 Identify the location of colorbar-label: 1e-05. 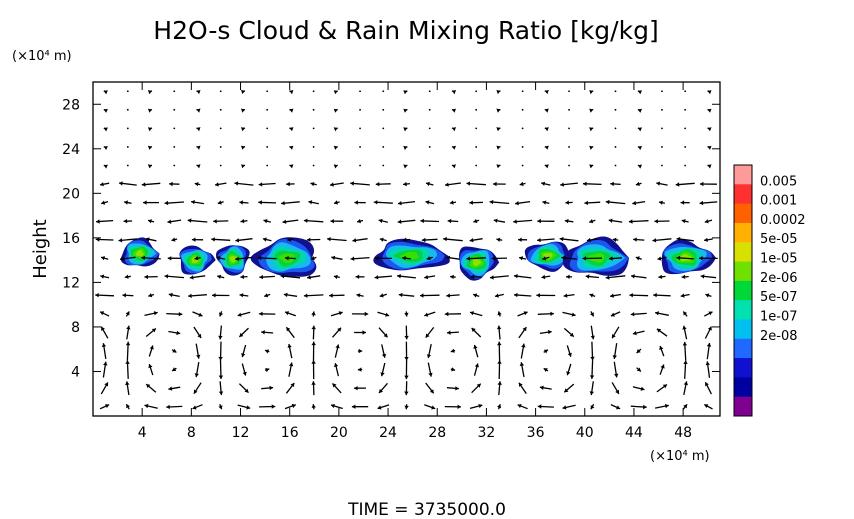
(779, 259).